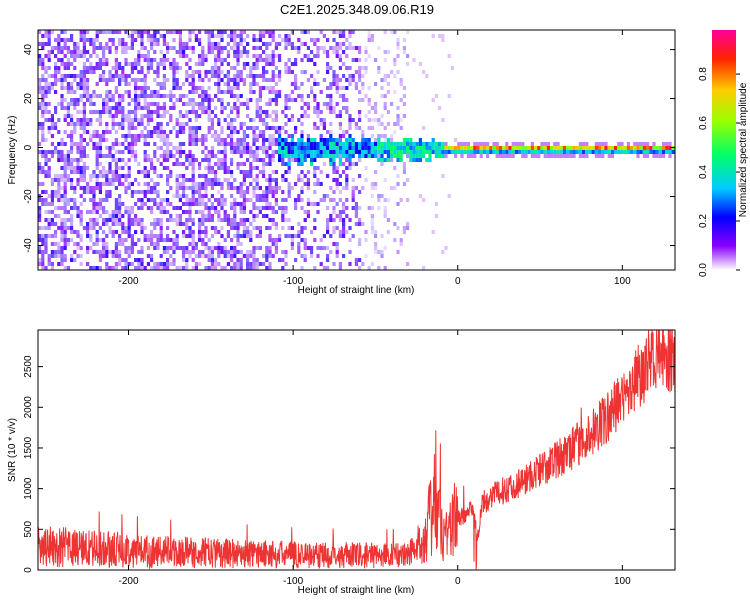 The width and height of the screenshot is (750, 600). Describe the element at coordinates (28, 570) in the screenshot. I see `y-tick-label: 0` at that location.